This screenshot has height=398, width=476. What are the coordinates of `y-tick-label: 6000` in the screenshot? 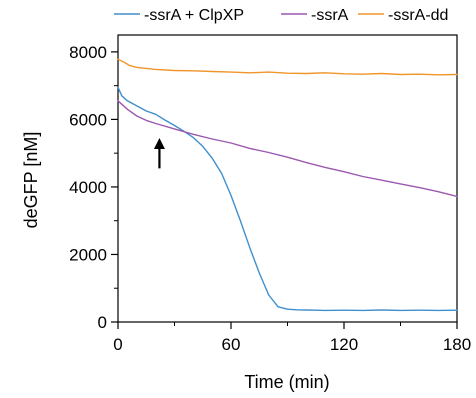 It's located at (88, 119).